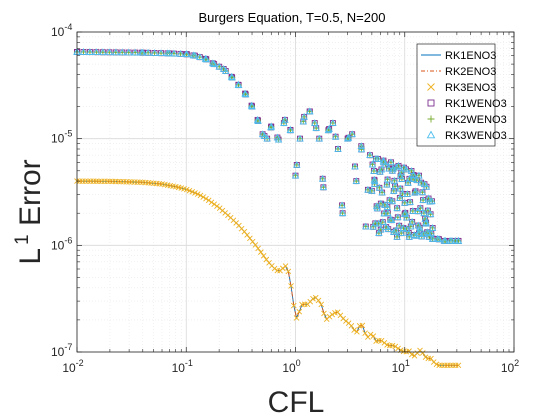 Image resolution: width=560 pixels, height=420 pixels. What do you see at coordinates (68, 27) in the screenshot?
I see `y-tick-label-exponent: -4` at bounding box center [68, 27].